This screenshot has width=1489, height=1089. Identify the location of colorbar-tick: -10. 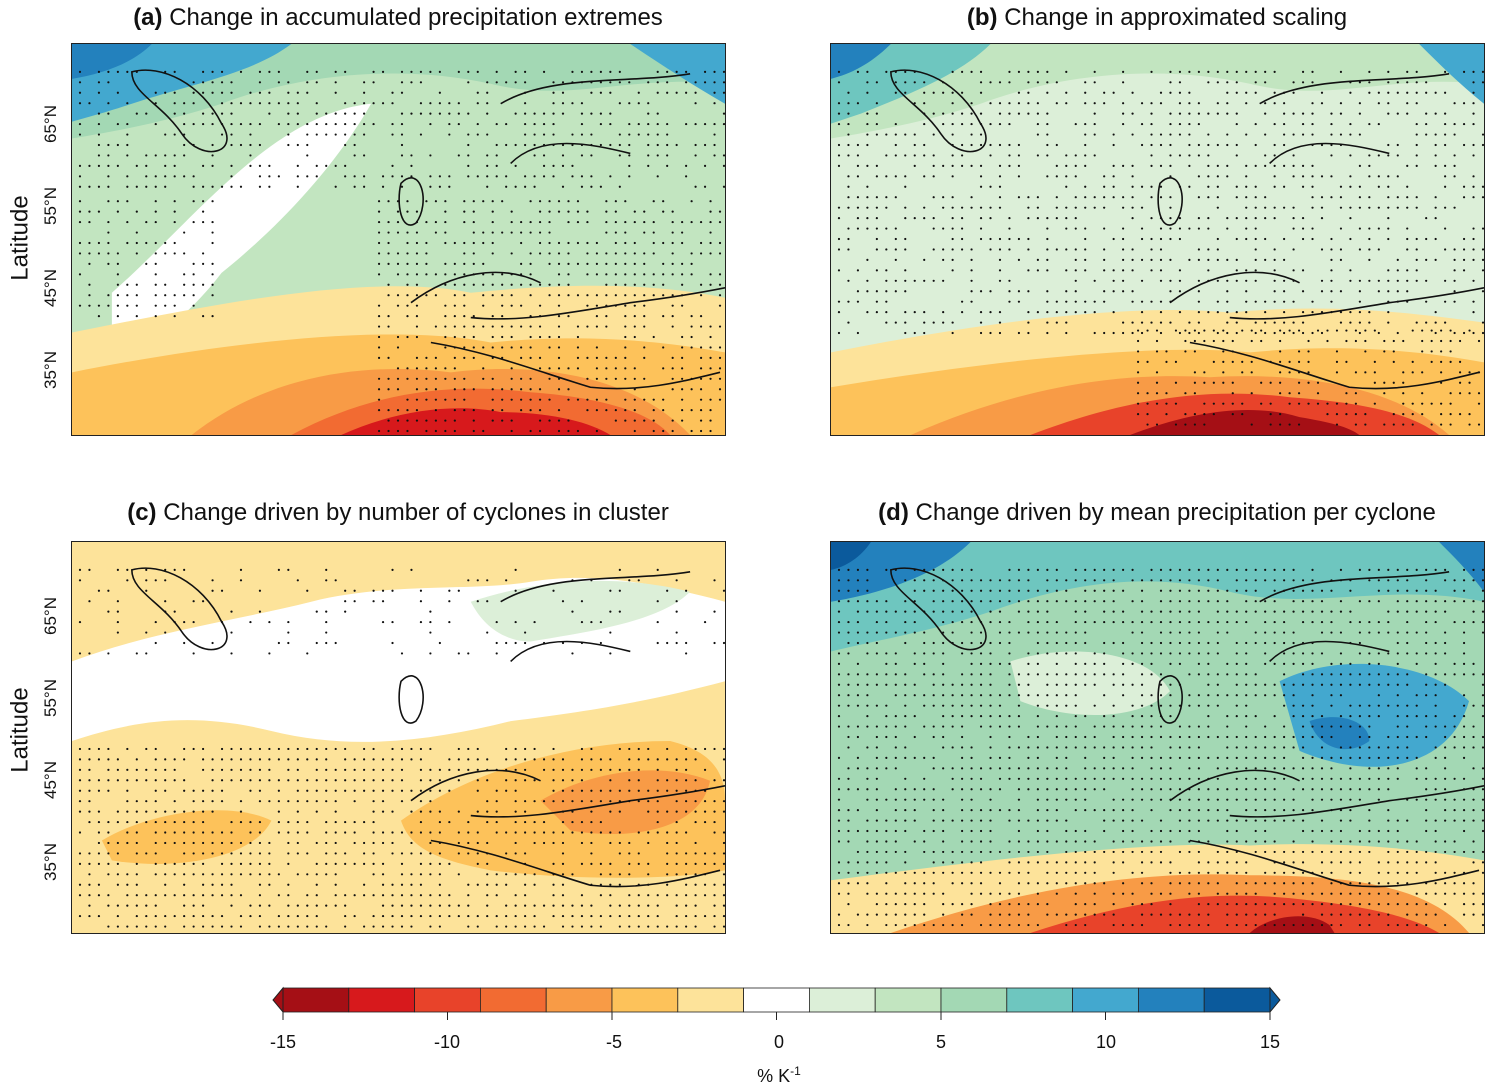
(447, 1042).